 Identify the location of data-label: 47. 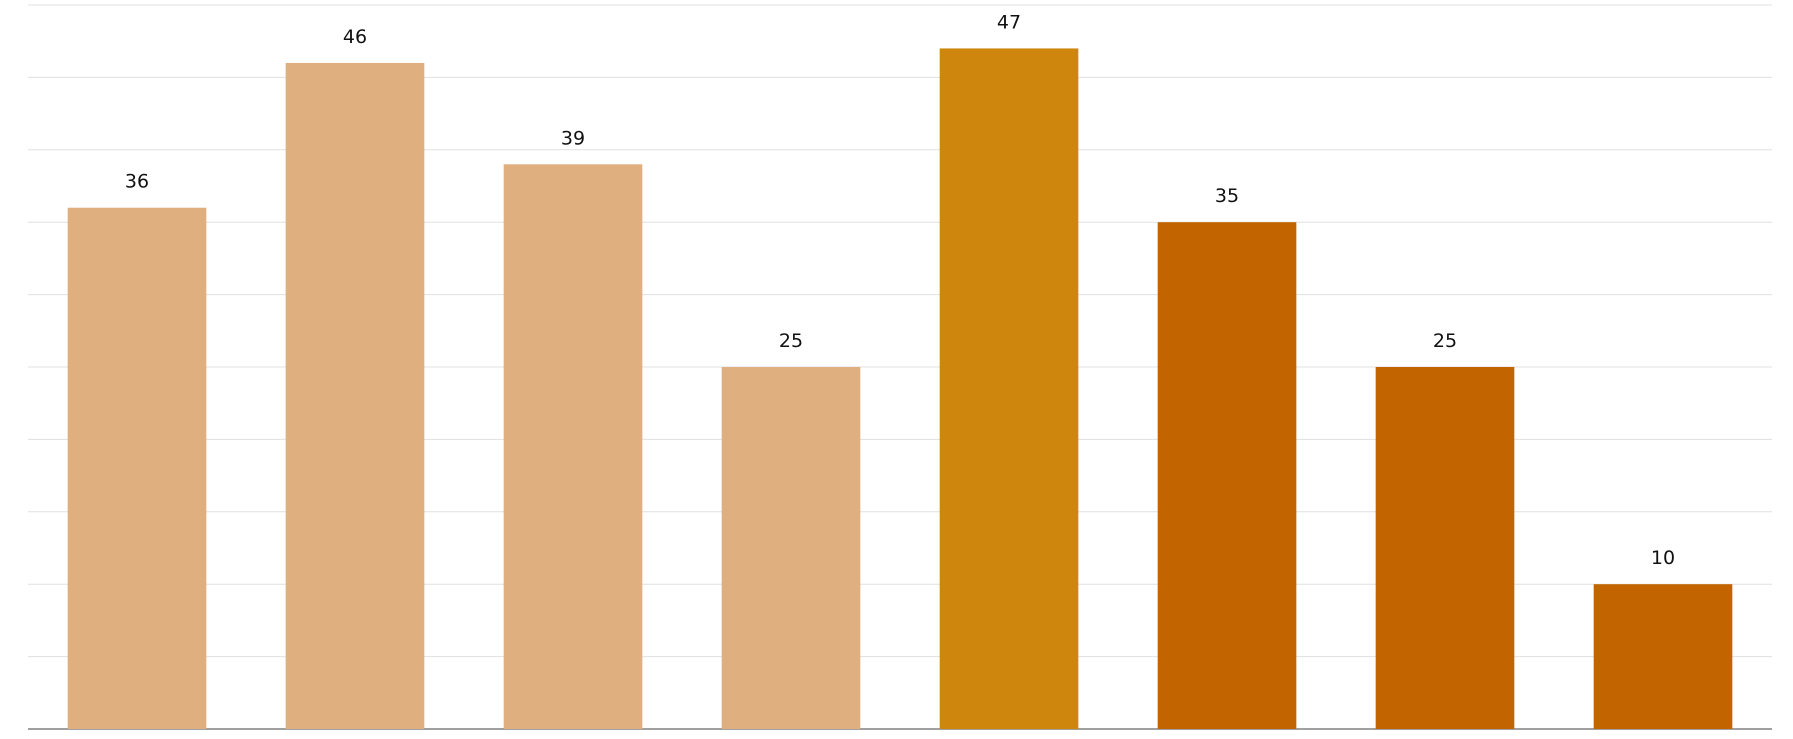
(1009, 22).